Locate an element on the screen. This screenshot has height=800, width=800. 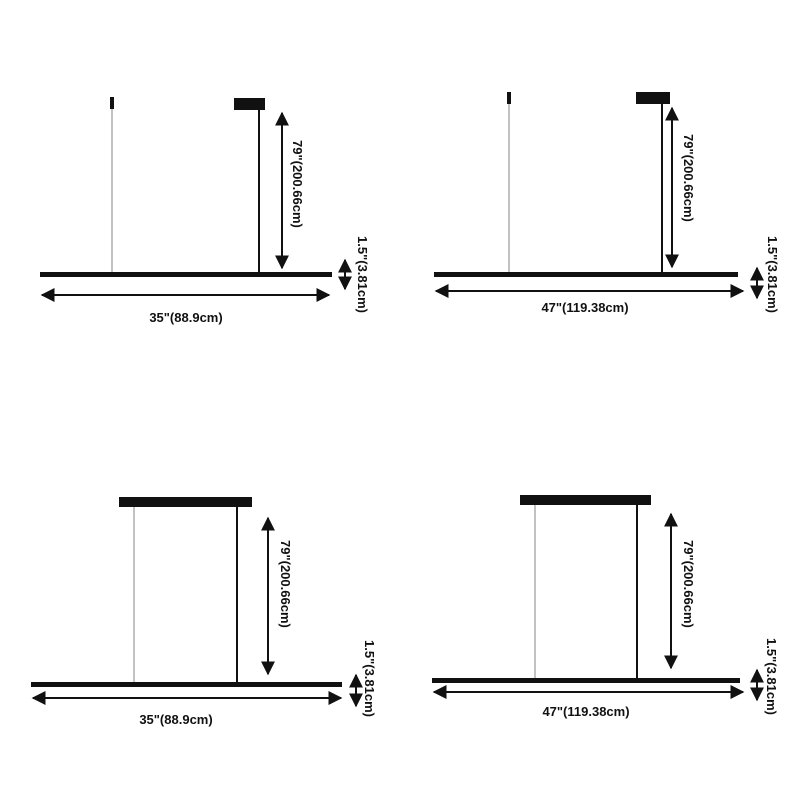
diagram-panel-35in-small-canopy: 79"(200.66cm) 1.5"(3.81cm) 35"(88.9cm) is located at coordinates (205, 211).